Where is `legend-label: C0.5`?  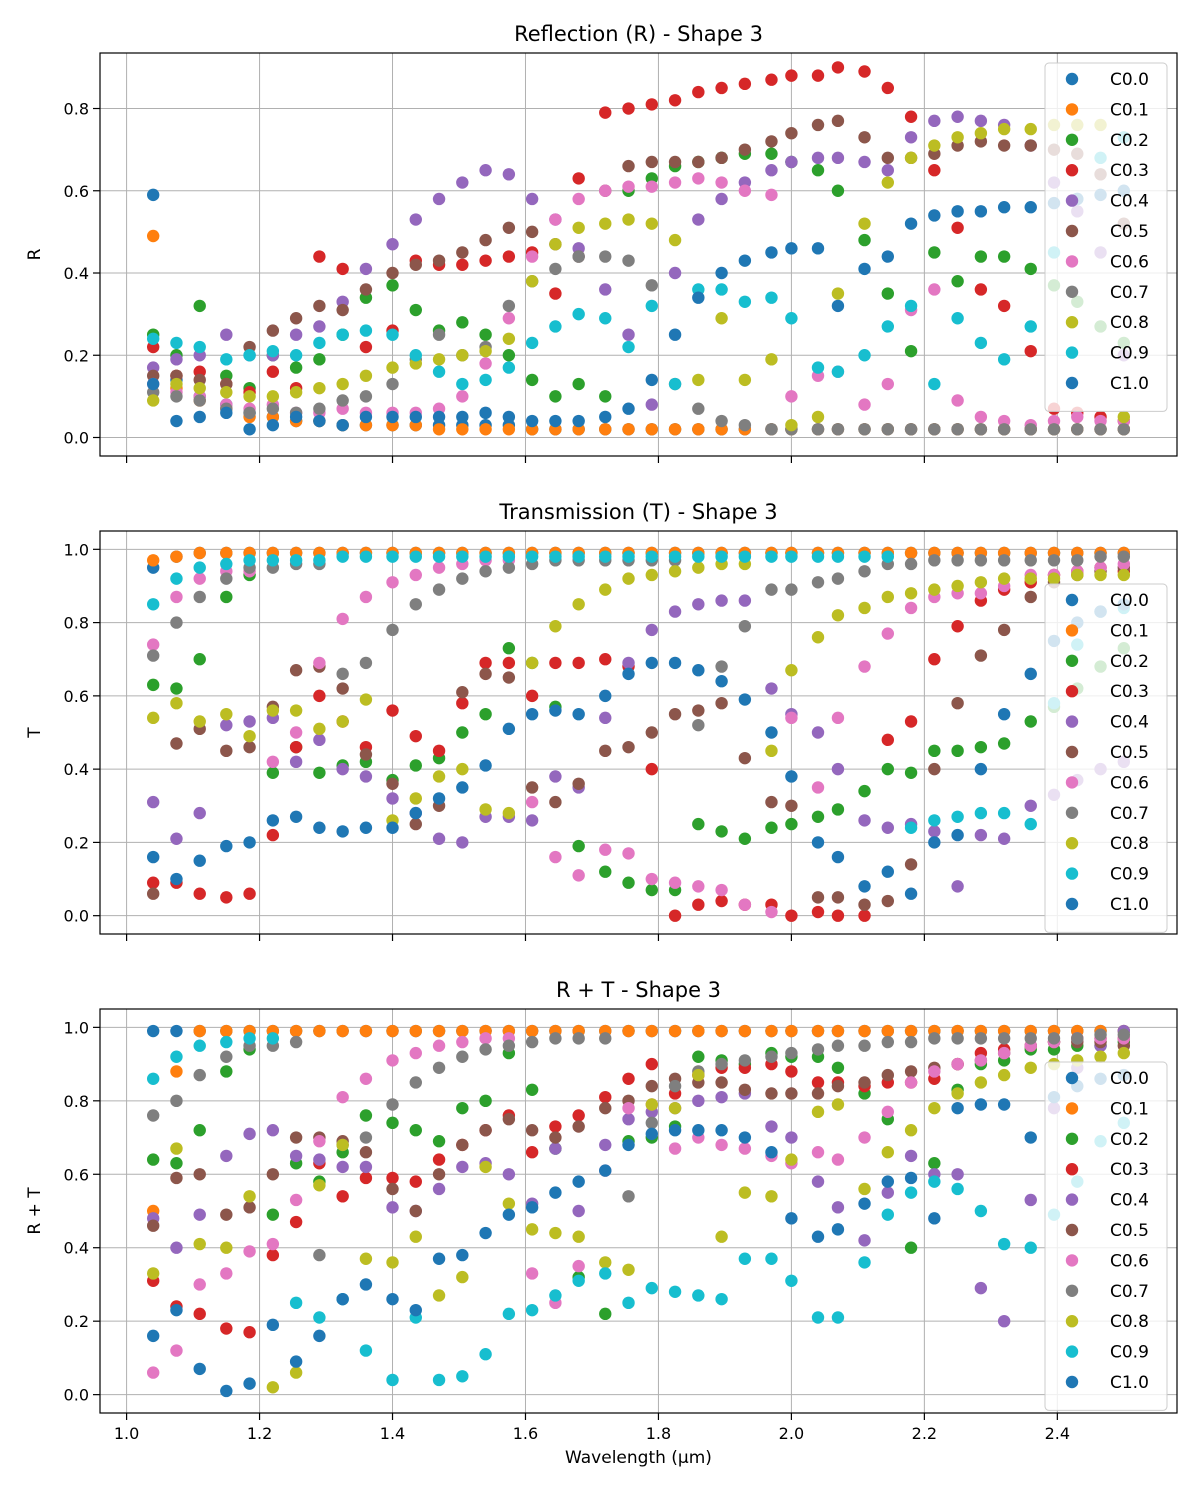
legend-label: C0.5 is located at coordinates (1129, 232).